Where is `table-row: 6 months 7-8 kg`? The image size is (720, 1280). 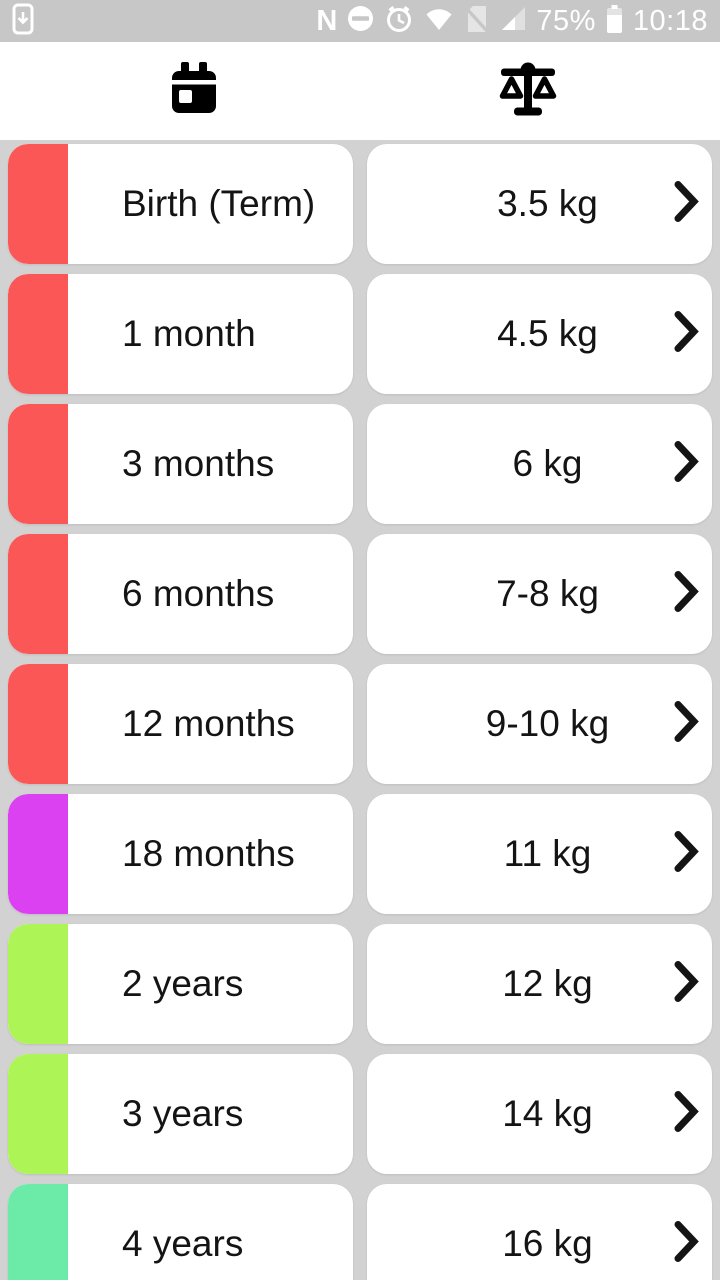 table-row: 6 months 7-8 kg is located at coordinates (360, 594).